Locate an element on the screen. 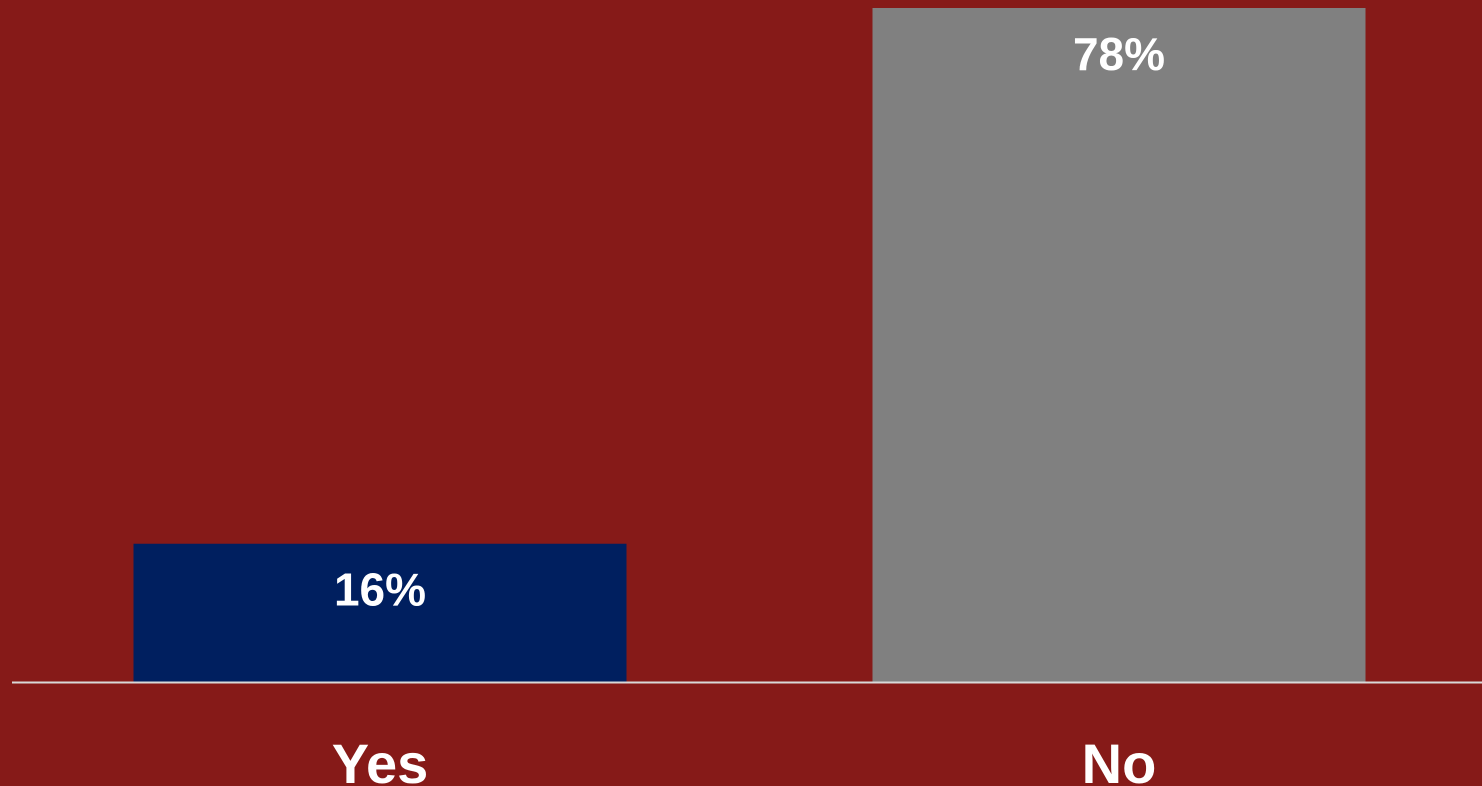 This screenshot has width=1482, height=786. category-label-no: No is located at coordinates (1119, 759).